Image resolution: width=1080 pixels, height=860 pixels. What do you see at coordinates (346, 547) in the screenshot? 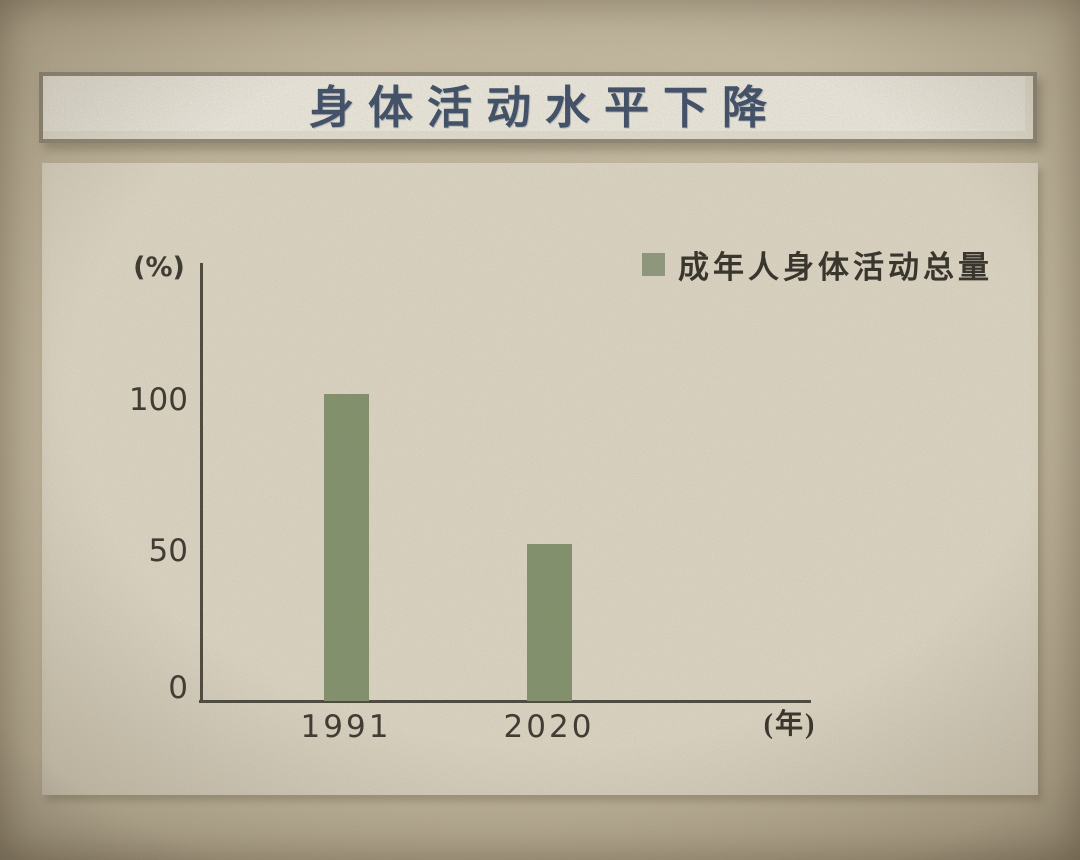
I see `bar-1991` at bounding box center [346, 547].